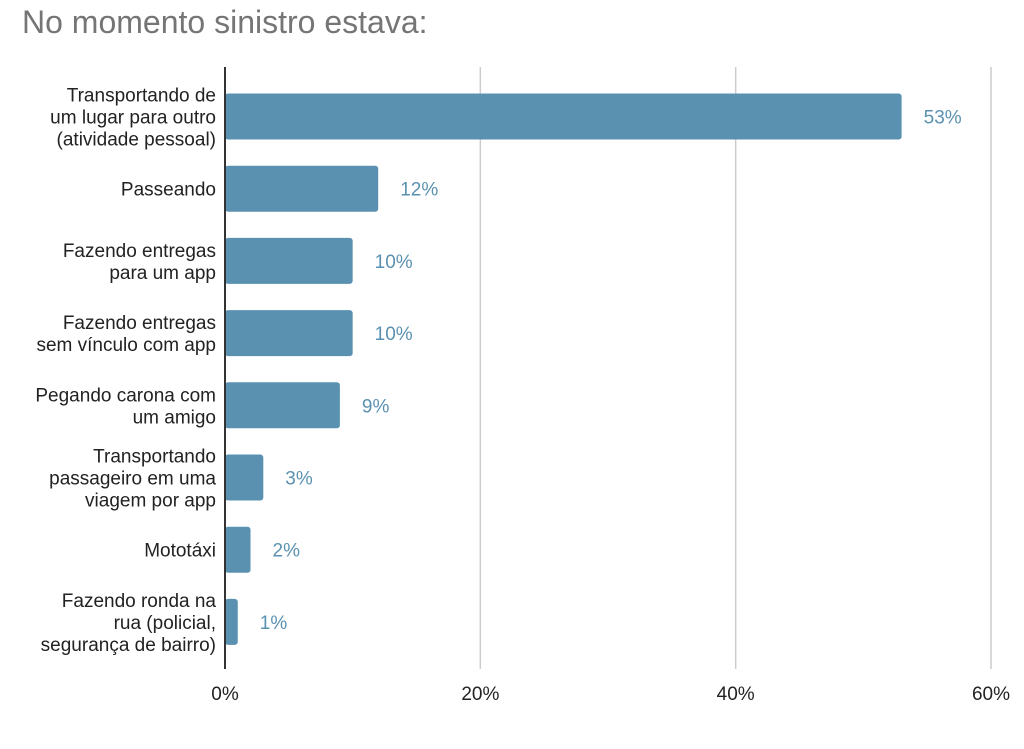  Describe the element at coordinates (125, 406) in the screenshot. I see `category-label-4: Pegando carona com um amigo` at that location.